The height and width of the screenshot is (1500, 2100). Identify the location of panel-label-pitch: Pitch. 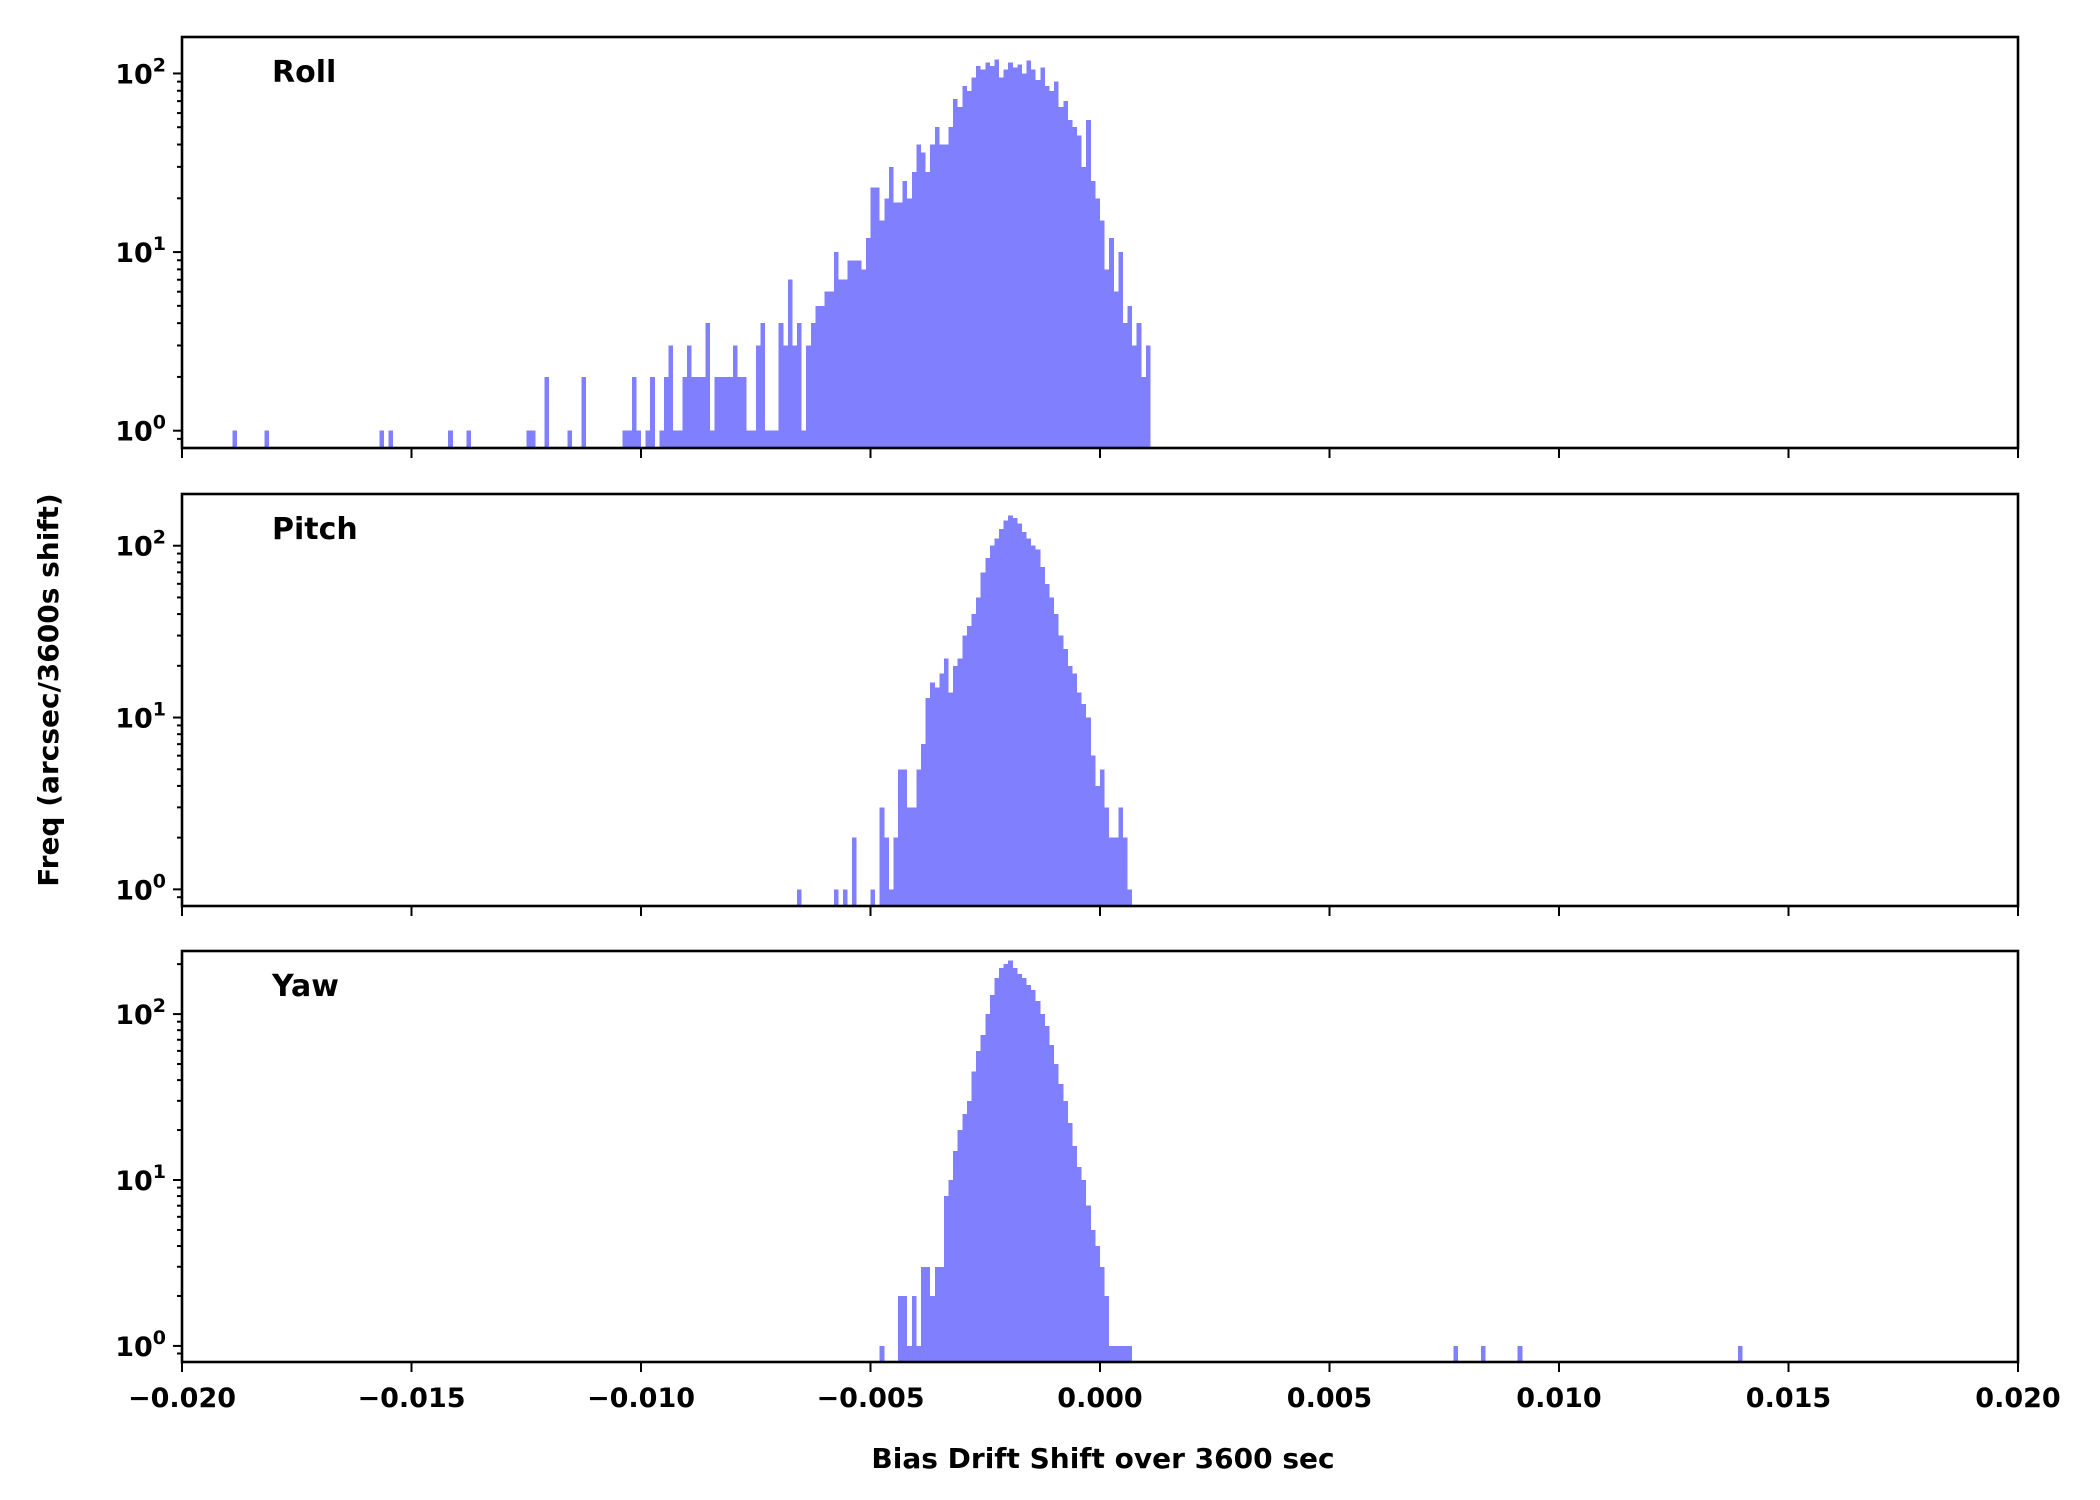
(315, 529).